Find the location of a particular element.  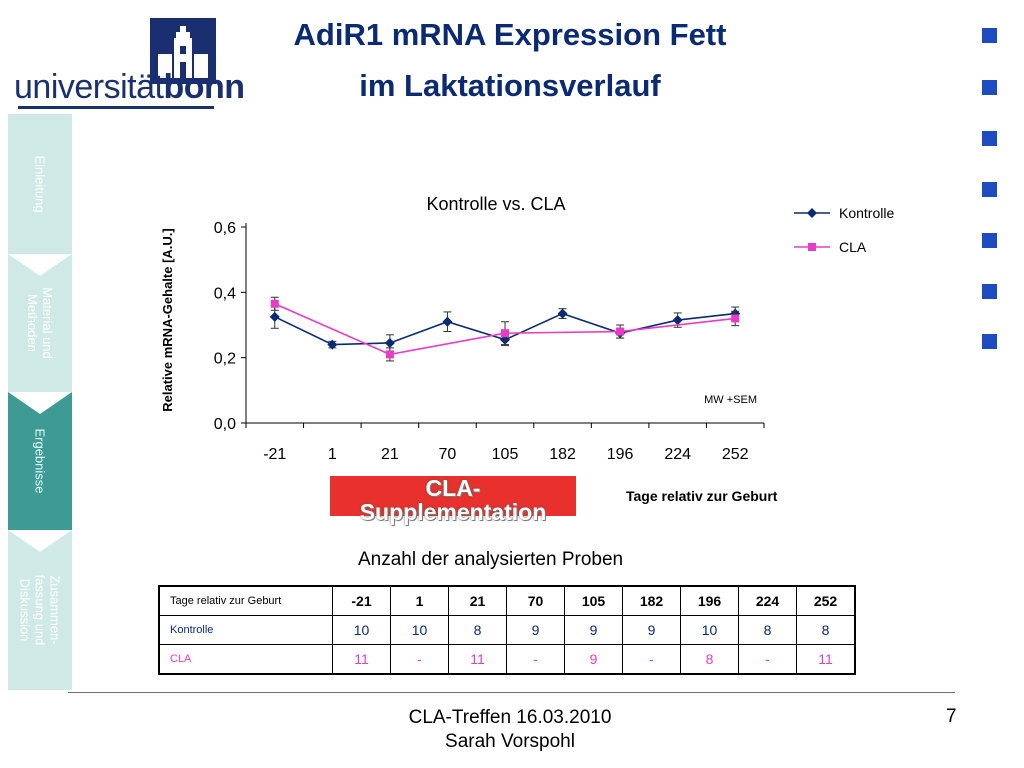

slide-title-line2: im Laktationsverlauf is located at coordinates (510, 85).